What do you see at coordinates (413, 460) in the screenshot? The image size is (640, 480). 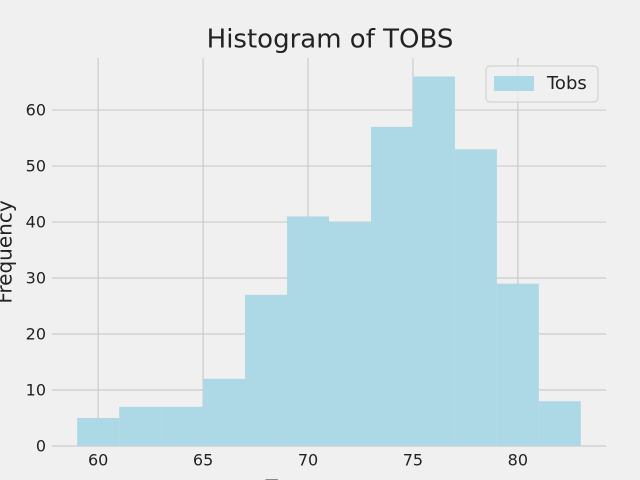 I see `x-tick-label: 75` at bounding box center [413, 460].